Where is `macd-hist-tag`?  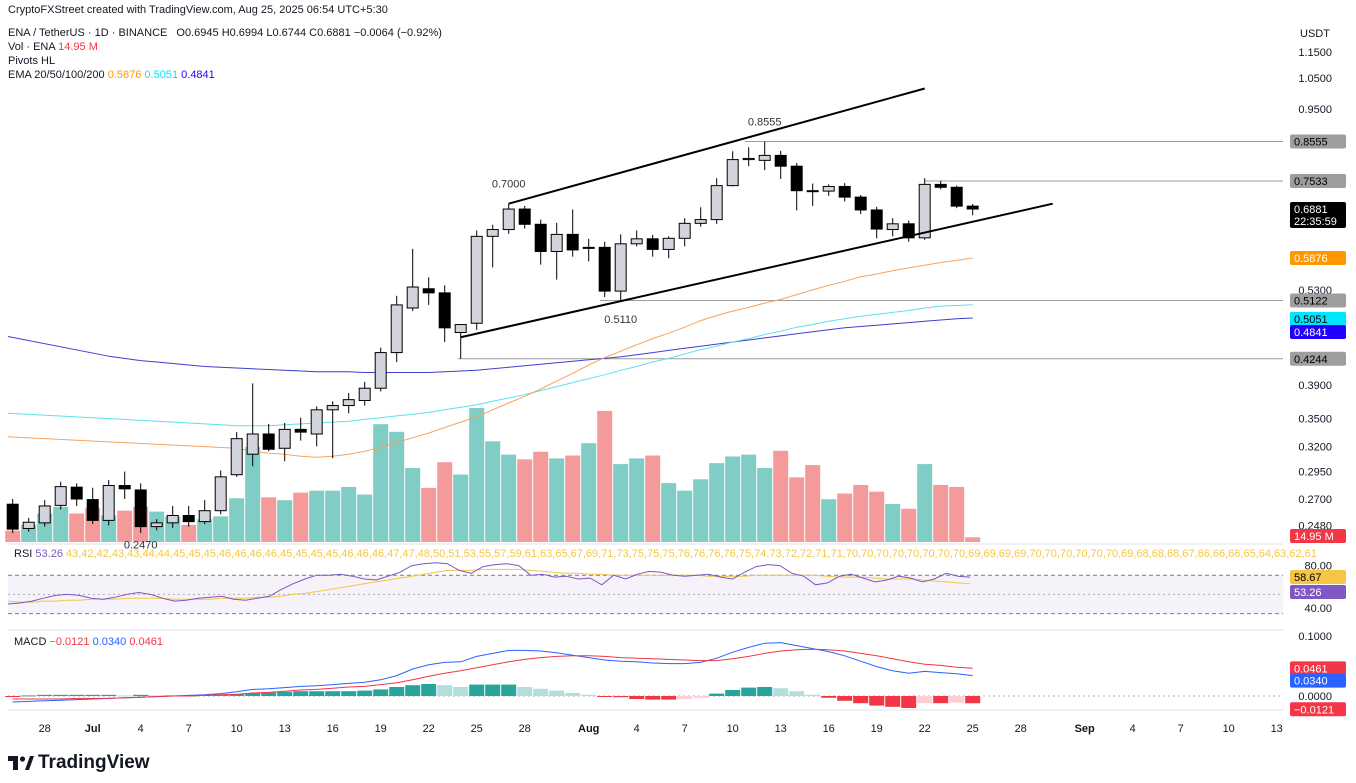 macd-hist-tag is located at coordinates (1318, 709).